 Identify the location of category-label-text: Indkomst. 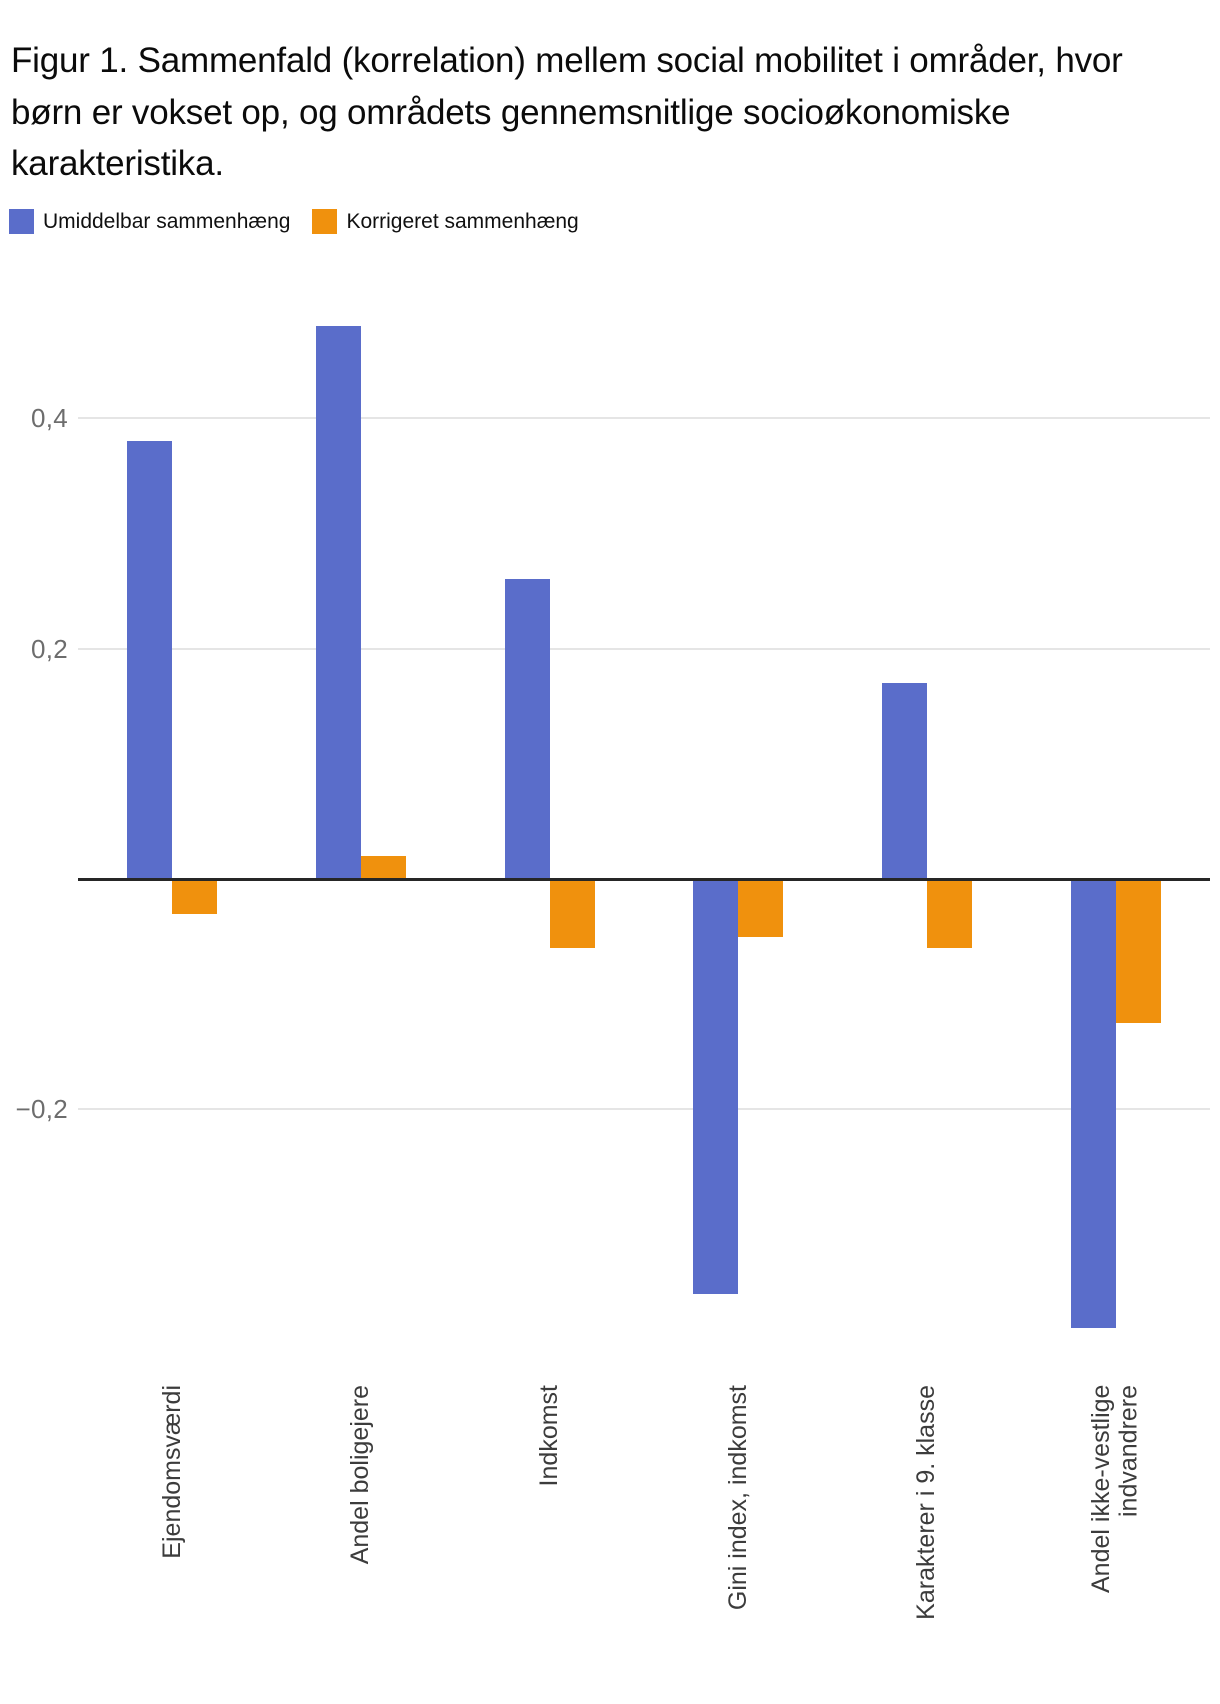
(548, 1436).